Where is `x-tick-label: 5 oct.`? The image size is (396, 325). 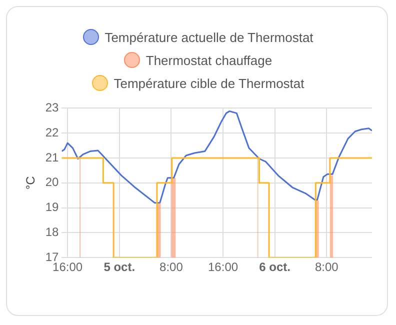
x-tick-label: 5 oct. is located at coordinates (120, 267).